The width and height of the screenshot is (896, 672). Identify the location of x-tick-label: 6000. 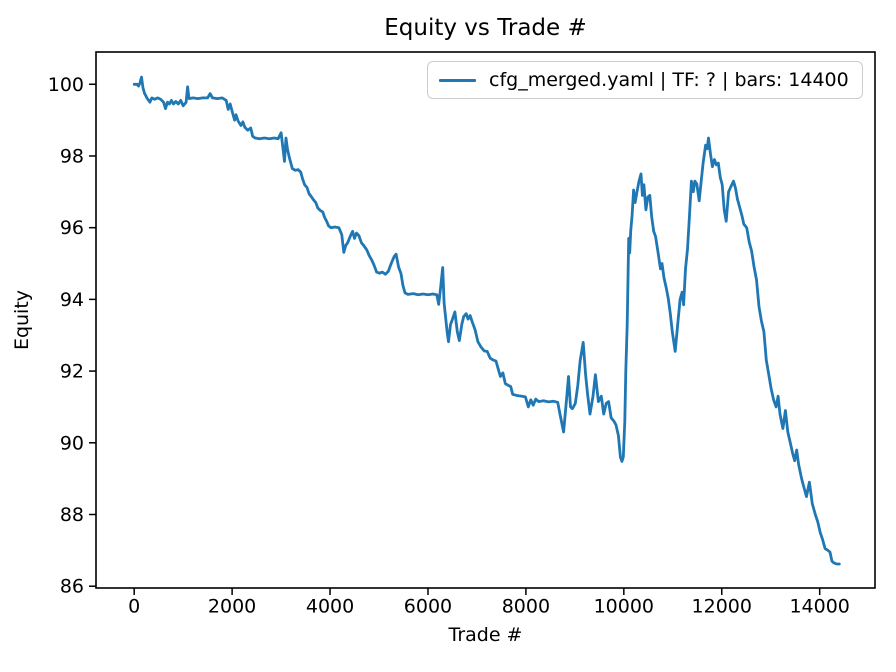
(428, 607).